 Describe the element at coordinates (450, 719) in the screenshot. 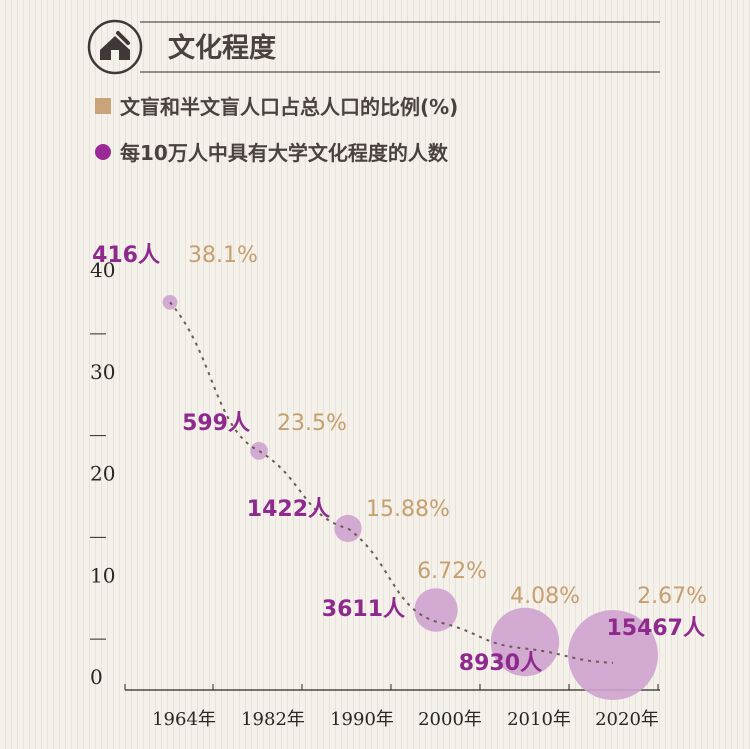

I see `x-tick-label: 2000年` at that location.